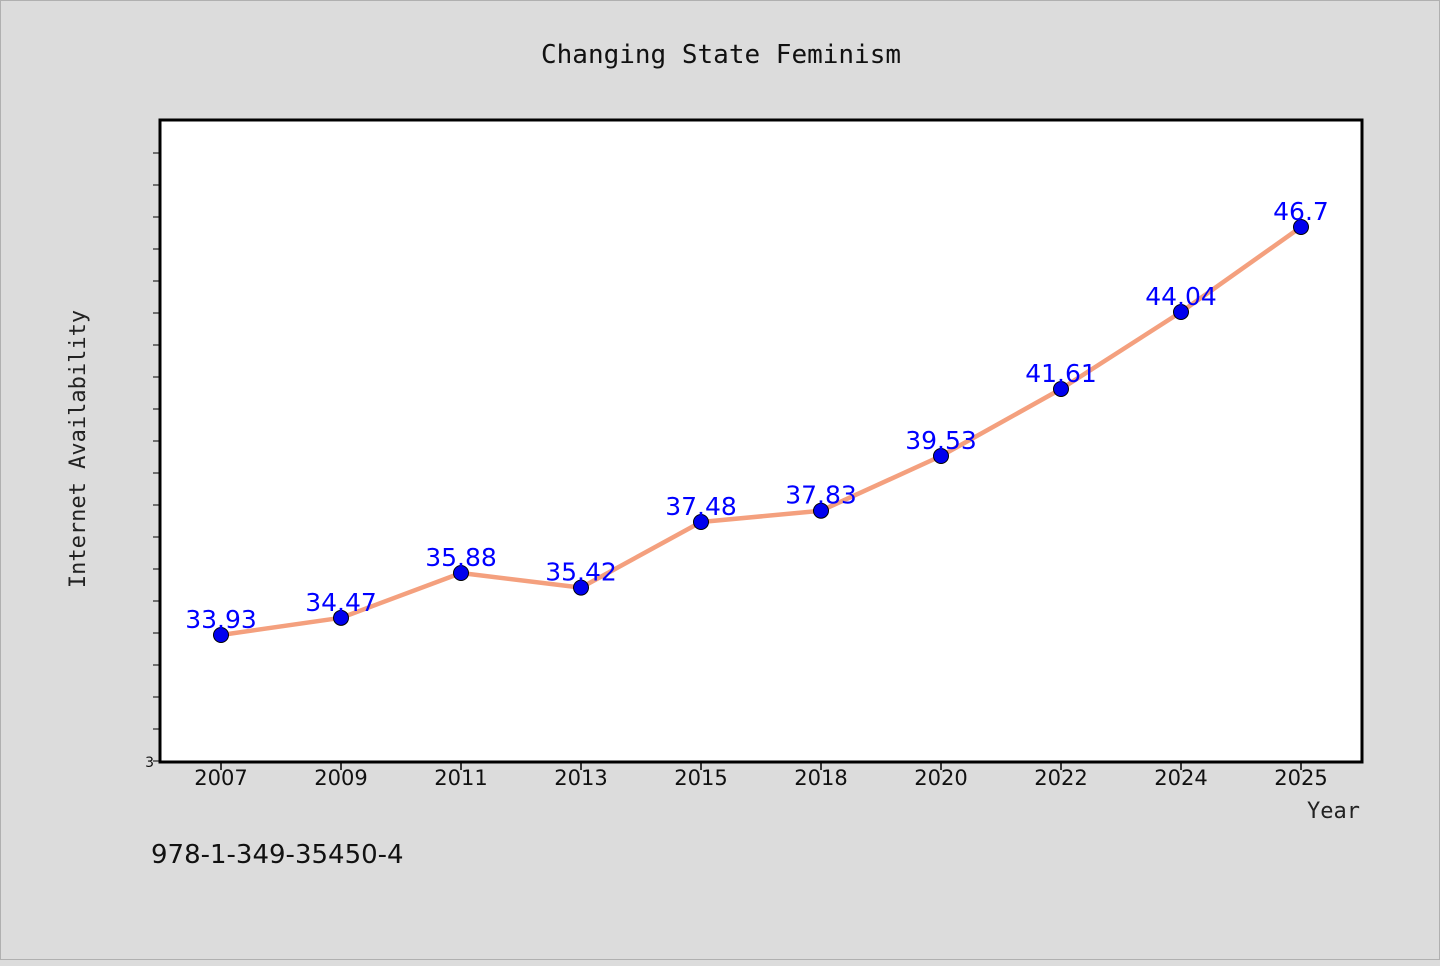 Image resolution: width=1440 pixels, height=966 pixels. I want to click on x-tick-label: 2022, so click(1060, 778).